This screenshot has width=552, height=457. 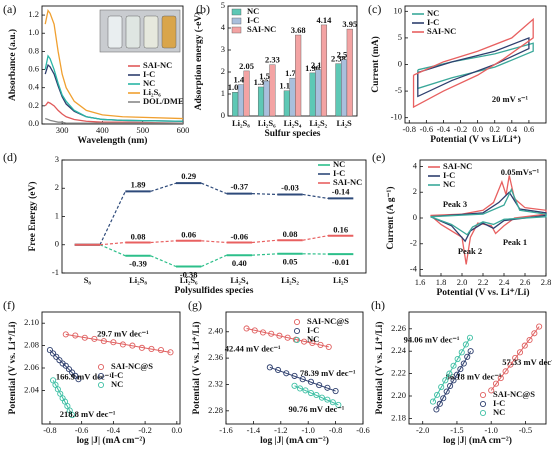 What do you see at coordinates (123, 333) in the screenshot?
I see `slope-label: 29.7 mV dec⁻¹` at bounding box center [123, 333].